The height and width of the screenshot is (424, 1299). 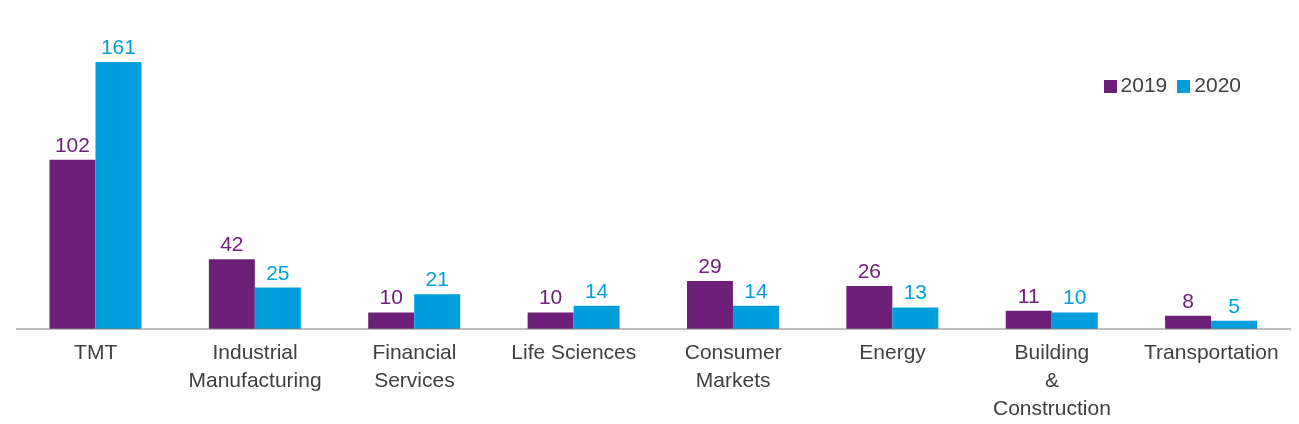 What do you see at coordinates (710, 265) in the screenshot?
I see `data-label: 29` at bounding box center [710, 265].